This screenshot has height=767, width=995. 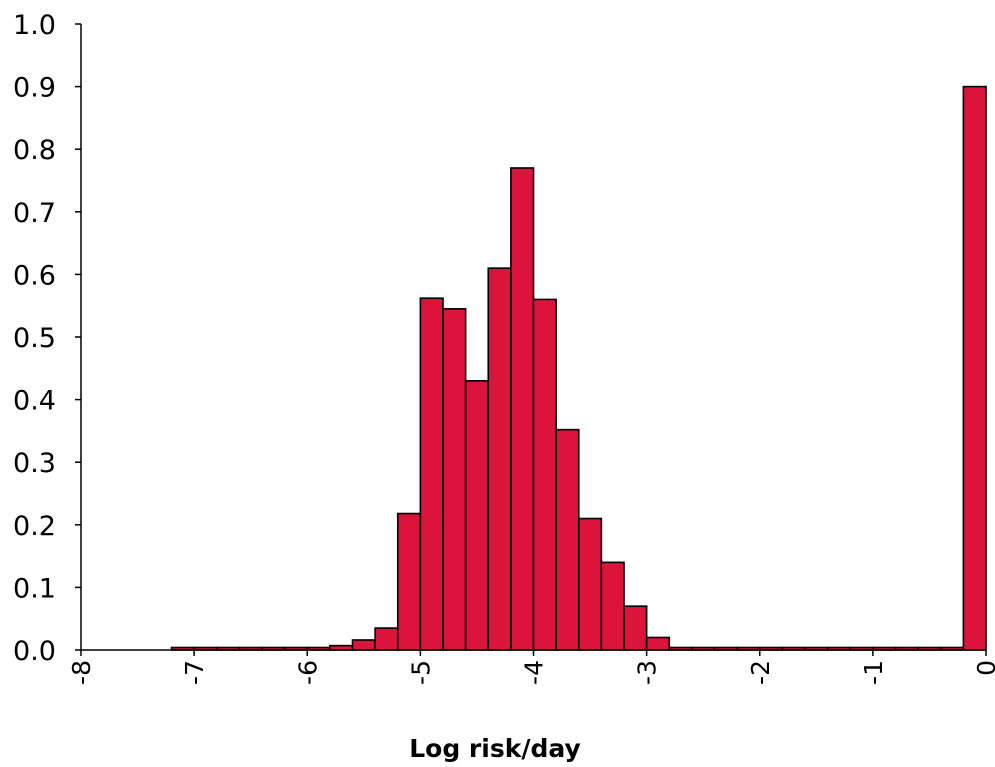 What do you see at coordinates (307, 672) in the screenshot?
I see `x-tick-label: -6` at bounding box center [307, 672].